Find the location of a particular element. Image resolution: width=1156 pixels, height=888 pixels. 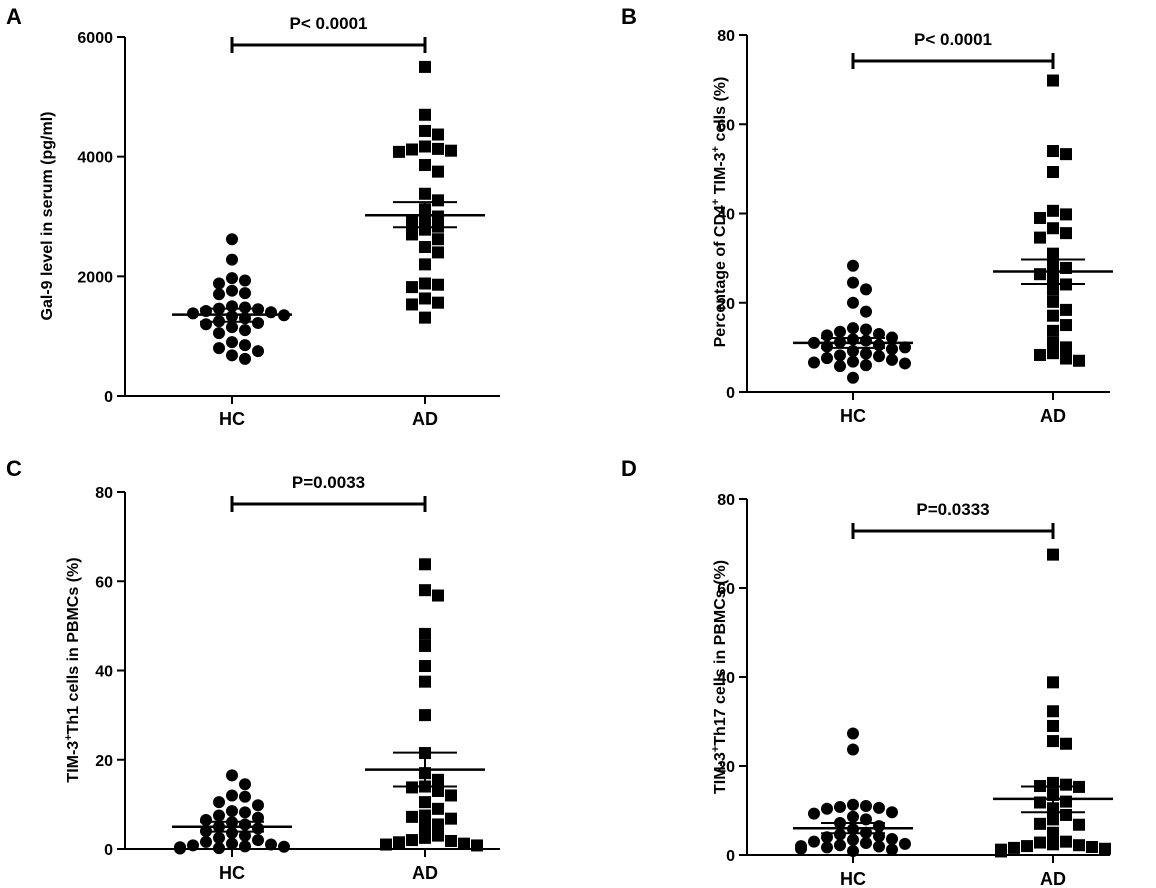

y-axis-label-part: TIM-3 is located at coordinates (73, 762).